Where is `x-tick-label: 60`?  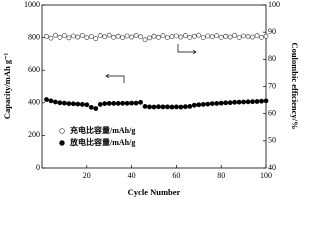
x-tick-label: 60 is located at coordinates (176, 175).